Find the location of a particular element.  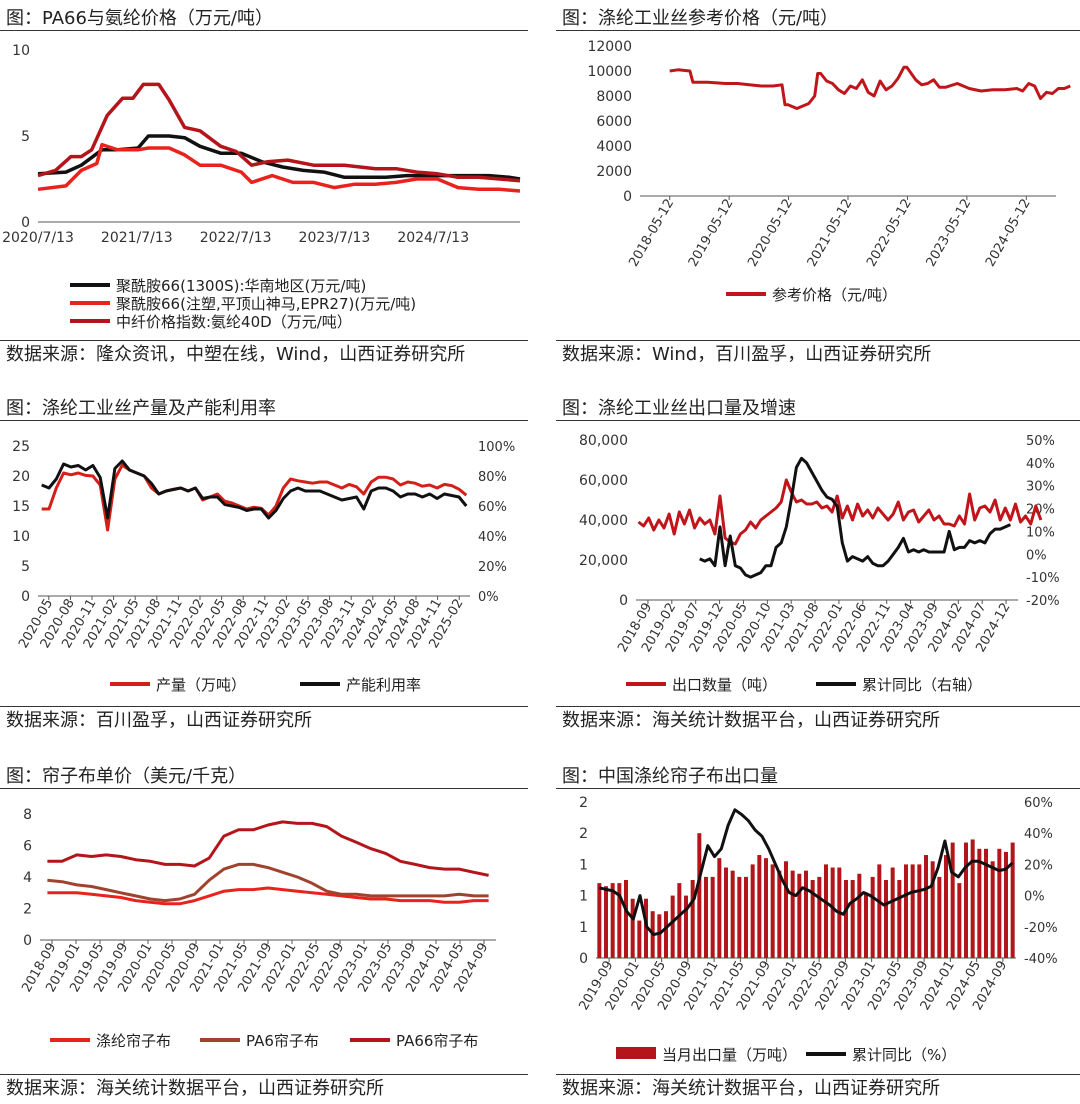

y2-tick-label: -20% is located at coordinates (1043, 601).